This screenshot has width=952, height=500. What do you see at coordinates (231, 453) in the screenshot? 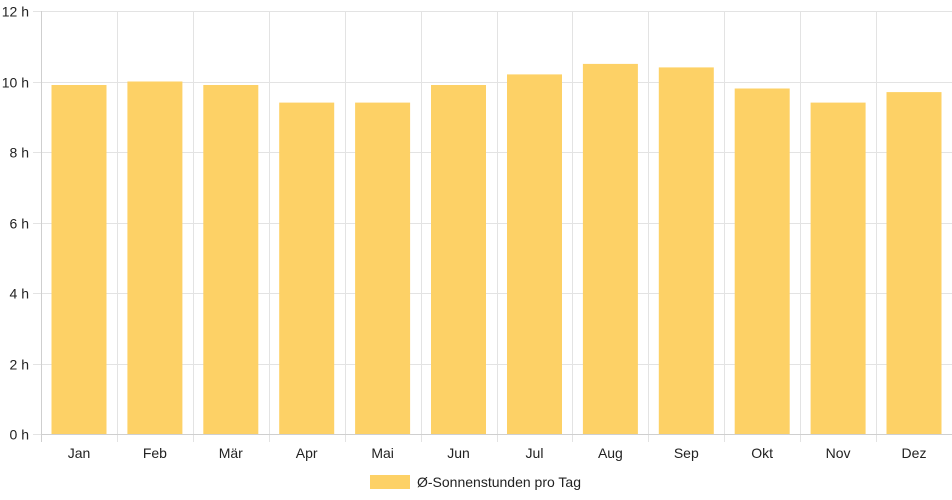
I see `x-tick-label: Mär` at bounding box center [231, 453].